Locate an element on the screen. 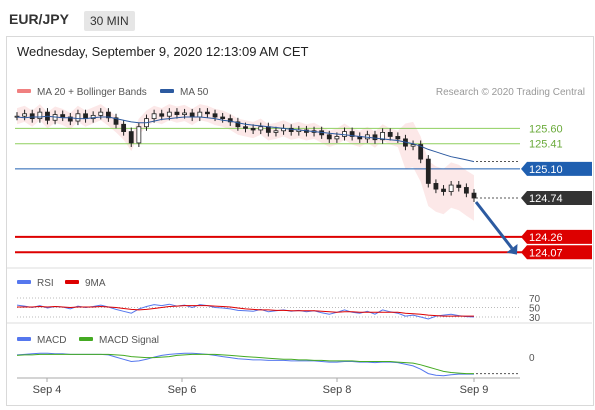 This screenshot has width=595, height=410. legend-label-ma50: MA 50 is located at coordinates (194, 92).